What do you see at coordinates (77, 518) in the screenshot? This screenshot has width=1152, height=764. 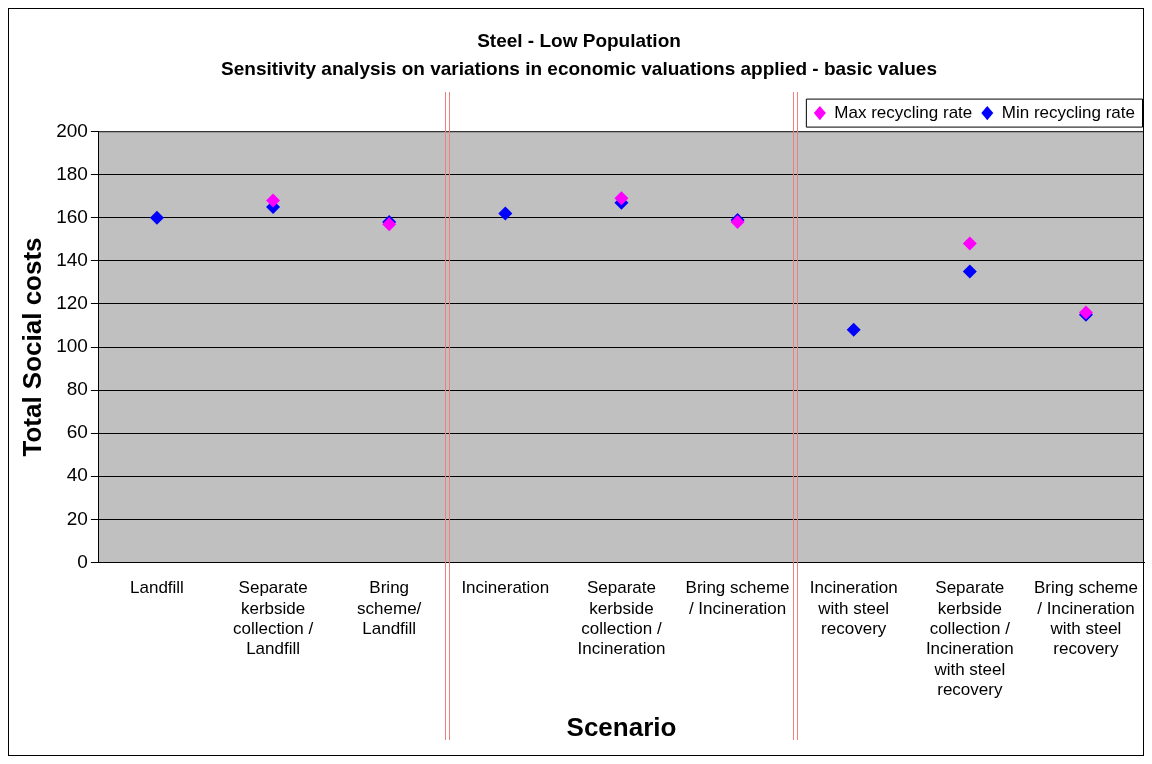 I see `y-tick-label: 20` at bounding box center [77, 518].